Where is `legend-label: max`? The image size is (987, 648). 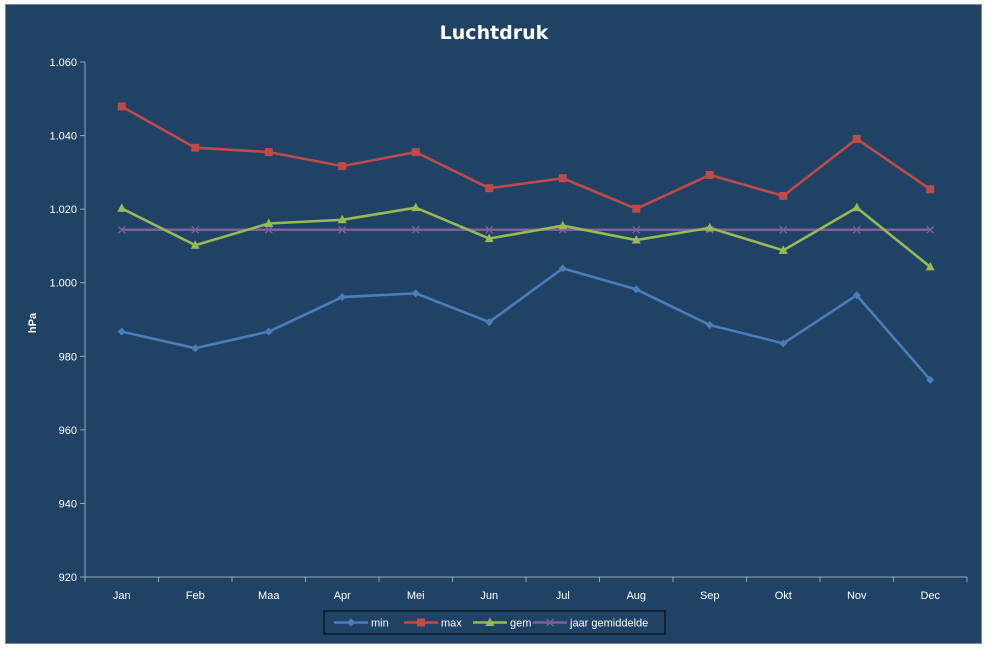 legend-label: max is located at coordinates (451, 624).